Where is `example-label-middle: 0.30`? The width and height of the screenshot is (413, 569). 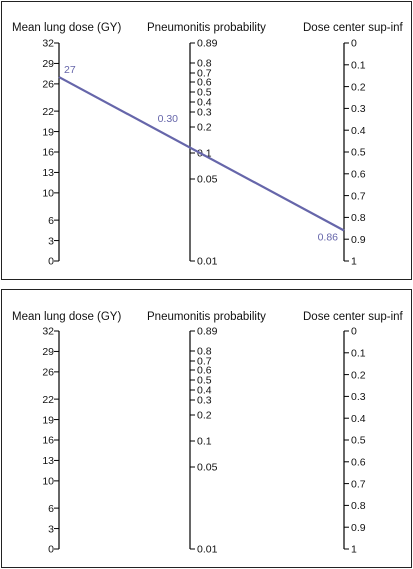
example-label-middle: 0.30 is located at coordinates (168, 119).